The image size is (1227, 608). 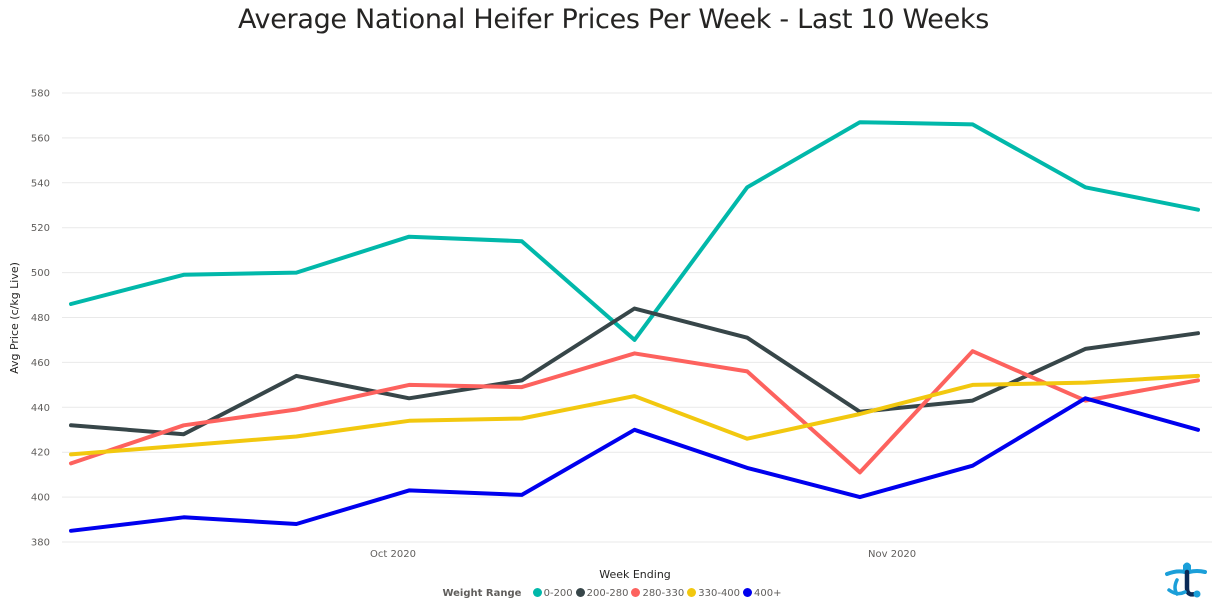 What do you see at coordinates (643, 554) in the screenshot?
I see `x-axis-ticks: Oct 2020 Nov 2020` at bounding box center [643, 554].